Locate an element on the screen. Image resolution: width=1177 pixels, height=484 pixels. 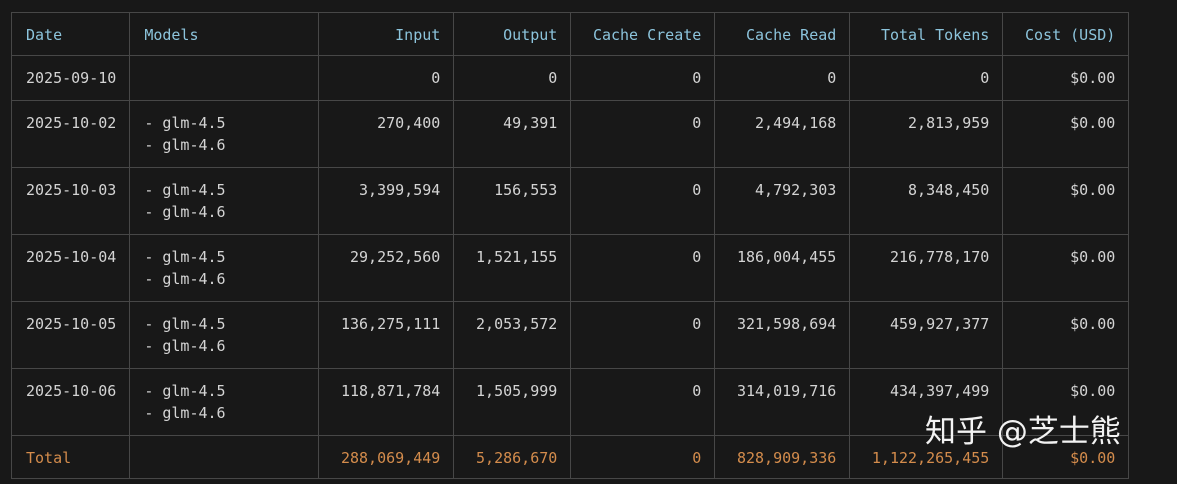
value-cell: 29,252,560 is located at coordinates (386, 268).